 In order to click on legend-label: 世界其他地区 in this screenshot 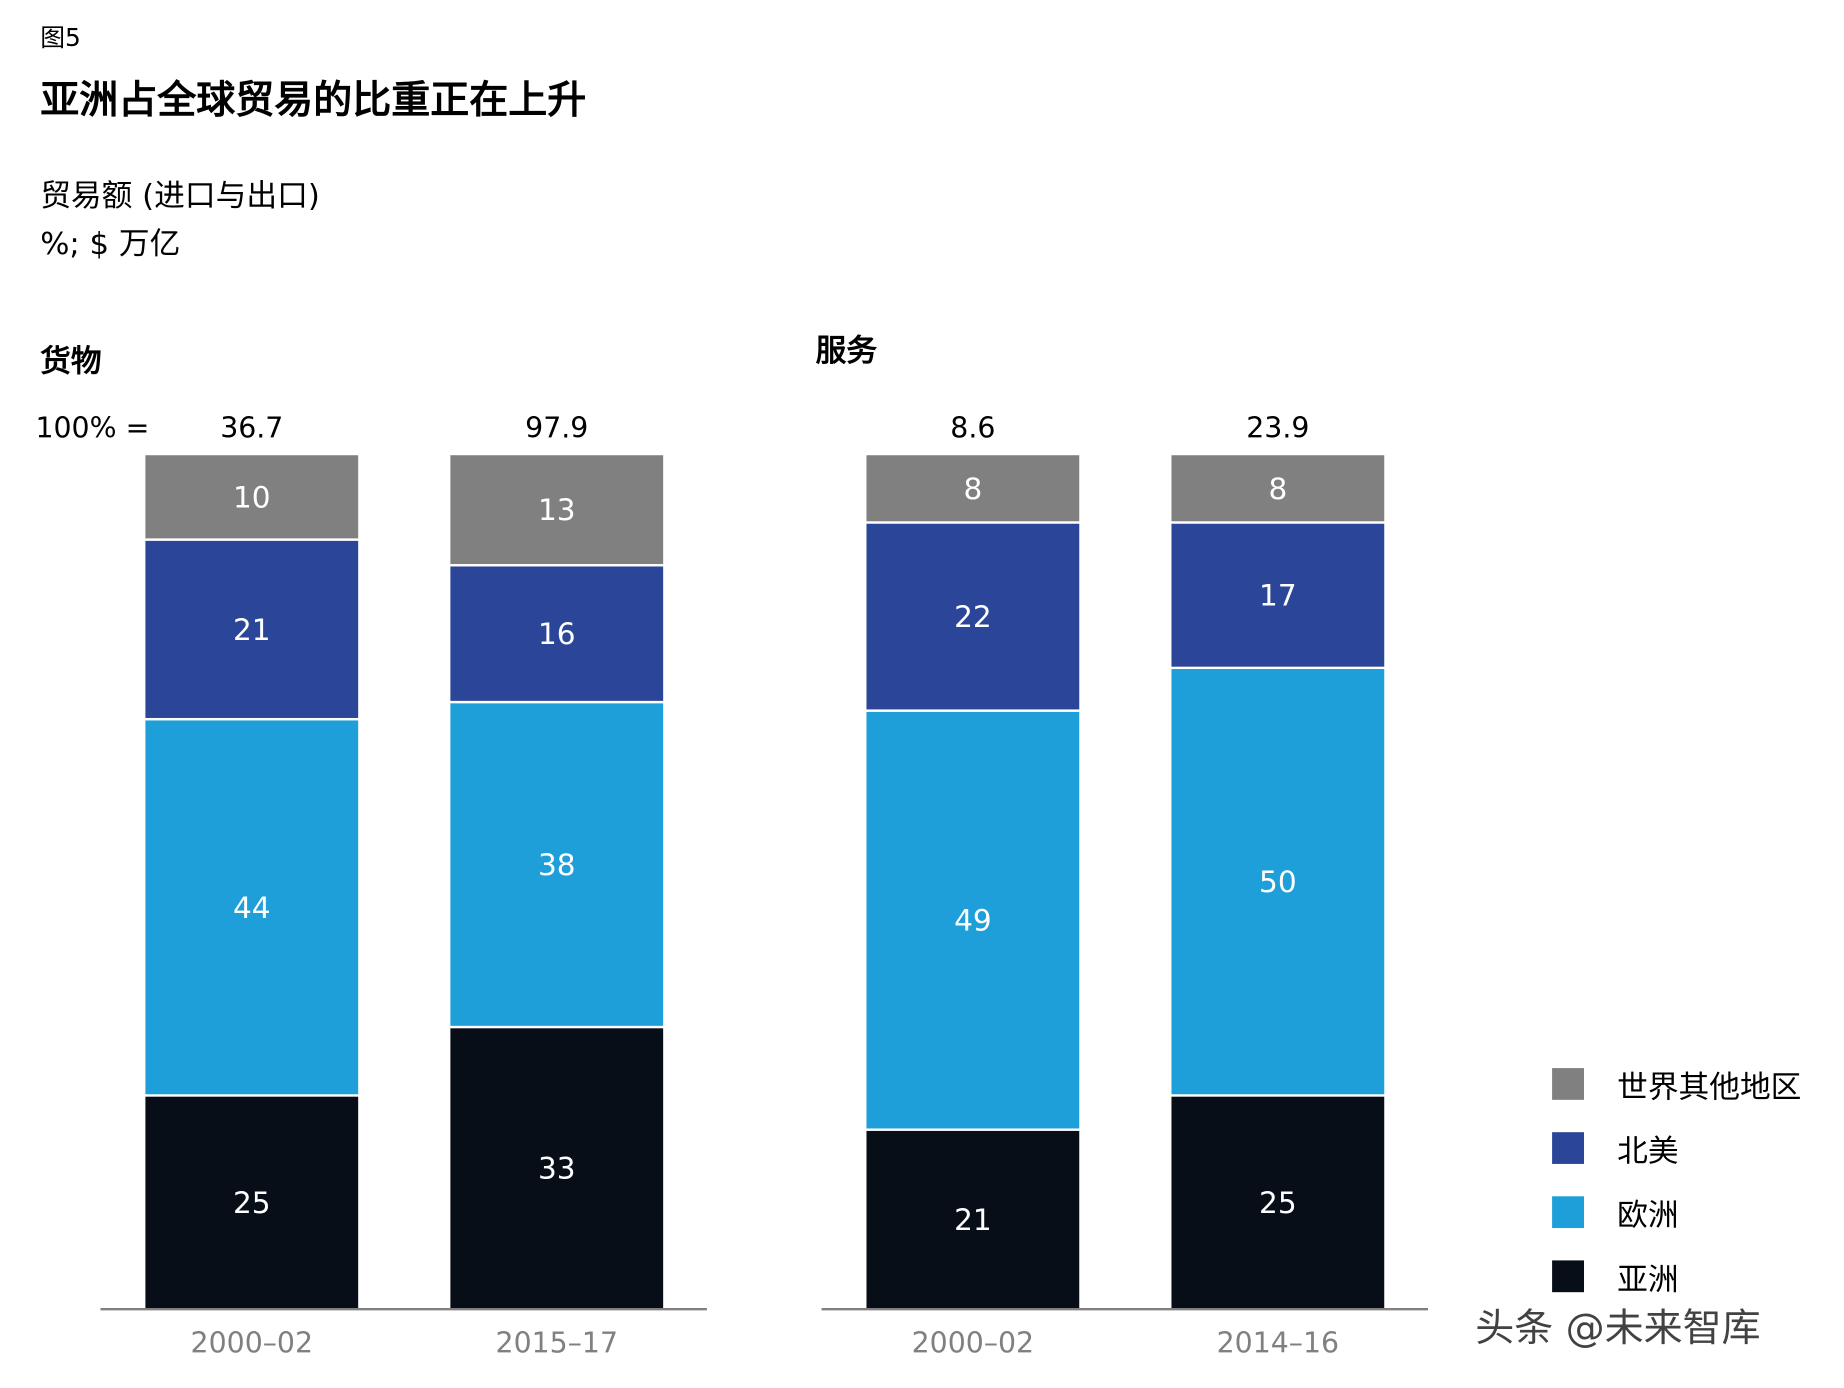, I will do `click(1709, 1088)`.